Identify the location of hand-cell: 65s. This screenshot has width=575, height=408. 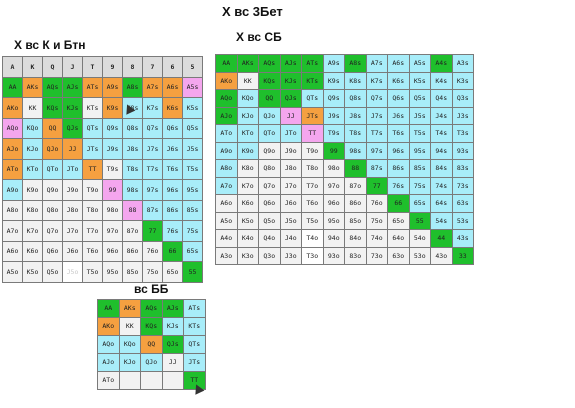
(419, 203).